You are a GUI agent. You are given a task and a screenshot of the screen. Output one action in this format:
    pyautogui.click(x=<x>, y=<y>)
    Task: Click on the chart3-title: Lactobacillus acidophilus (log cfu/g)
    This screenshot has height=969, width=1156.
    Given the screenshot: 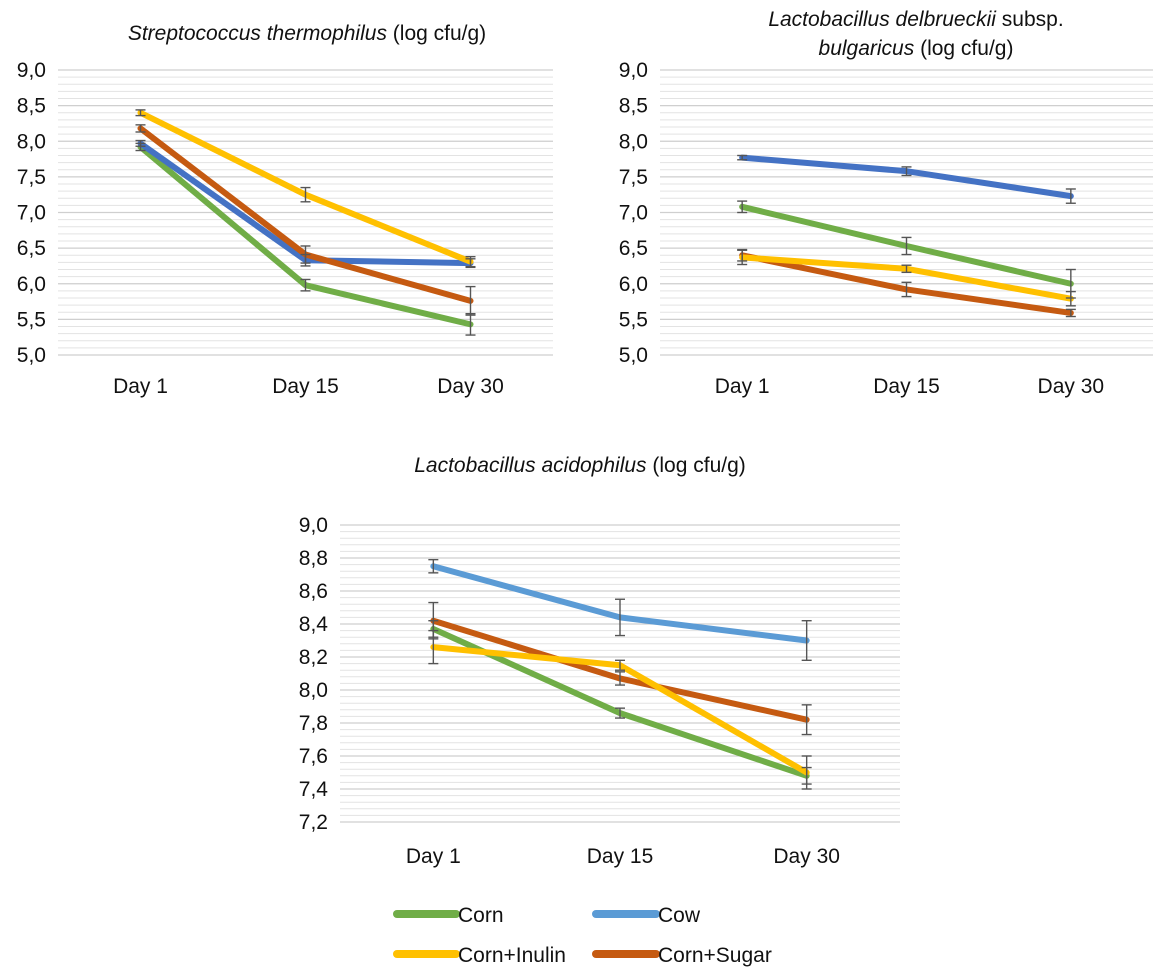 What is the action you would take?
    pyautogui.click(x=580, y=465)
    